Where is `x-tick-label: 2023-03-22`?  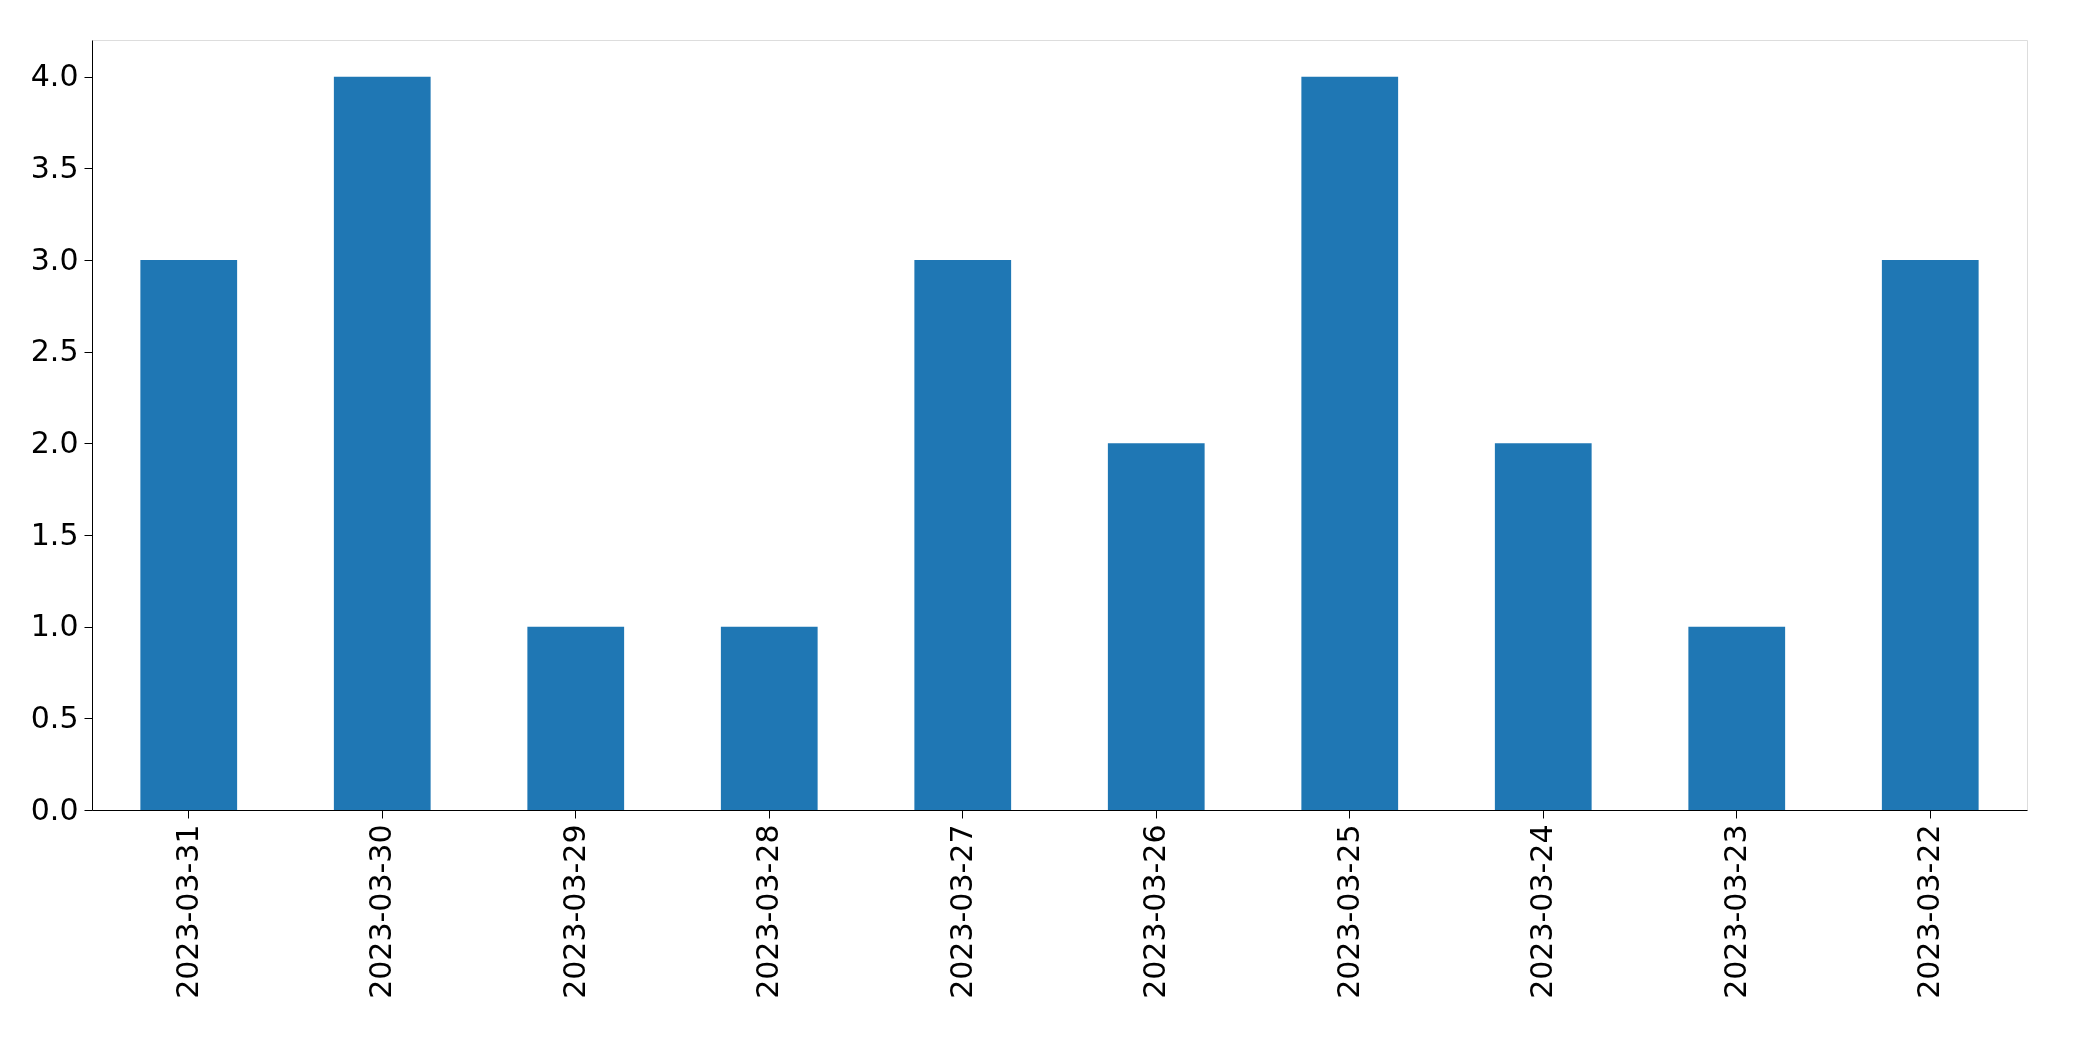
x-tick-label: 2023-03-22 is located at coordinates (1929, 911).